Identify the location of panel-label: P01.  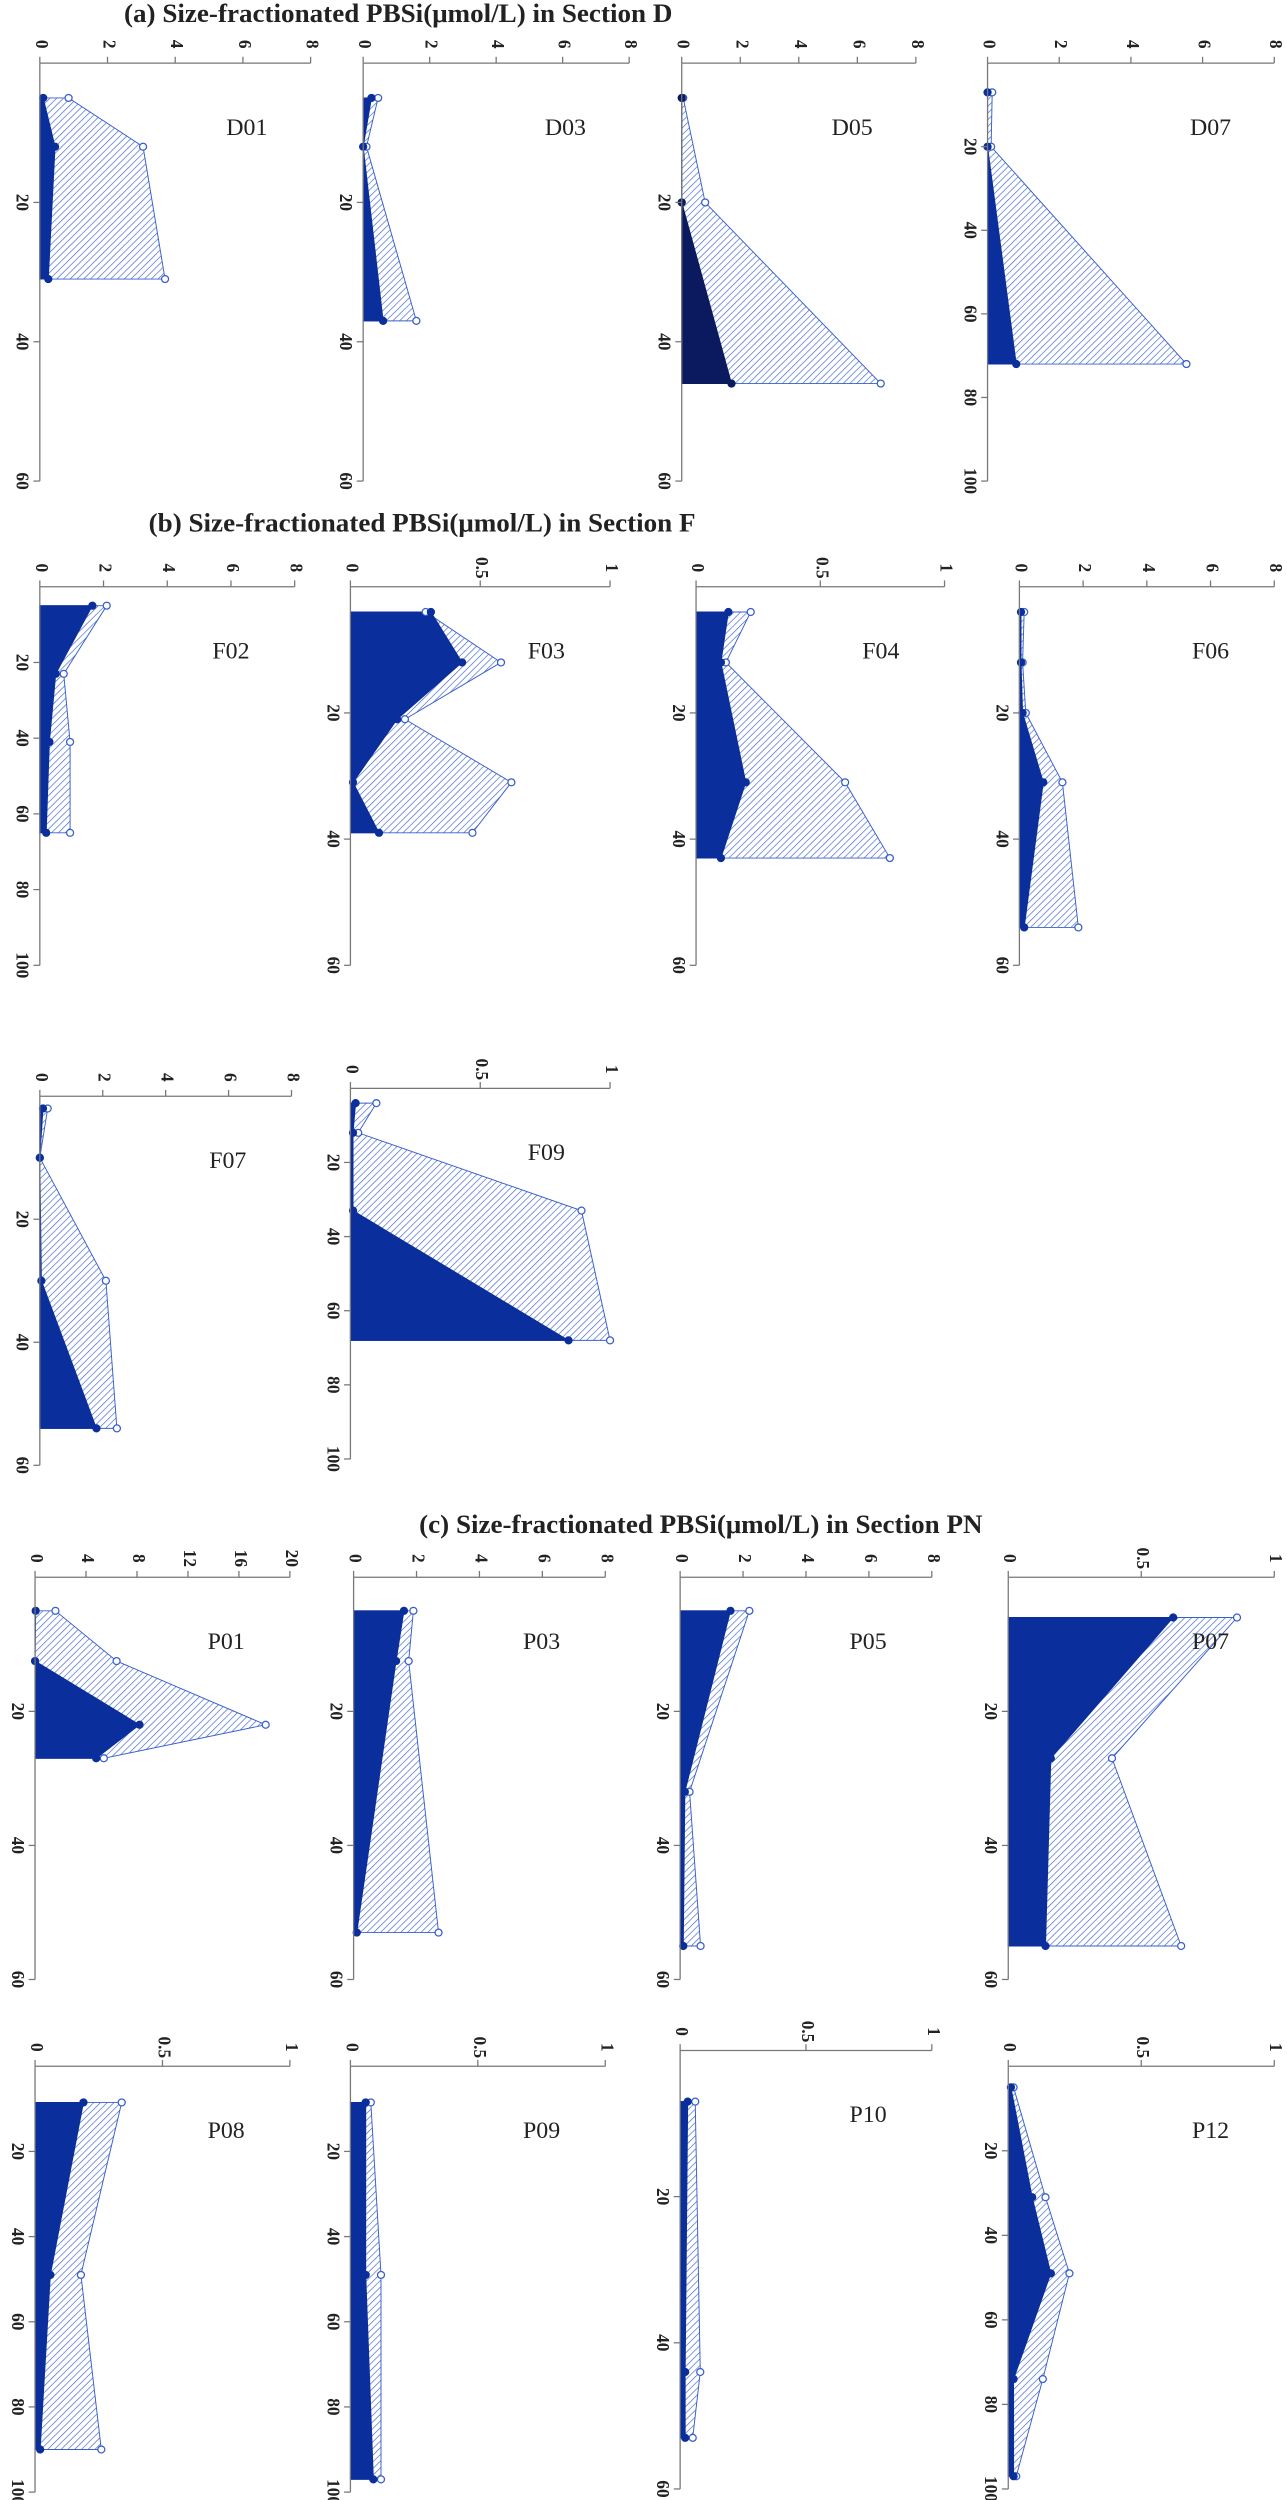
(226, 1642).